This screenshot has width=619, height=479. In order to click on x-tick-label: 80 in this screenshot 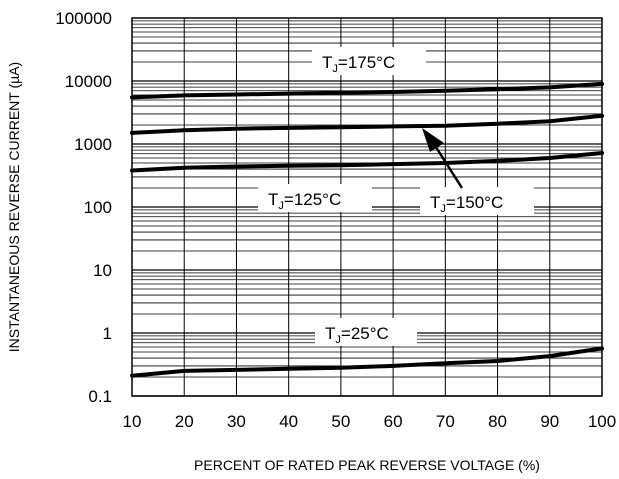, I will do `click(497, 421)`.